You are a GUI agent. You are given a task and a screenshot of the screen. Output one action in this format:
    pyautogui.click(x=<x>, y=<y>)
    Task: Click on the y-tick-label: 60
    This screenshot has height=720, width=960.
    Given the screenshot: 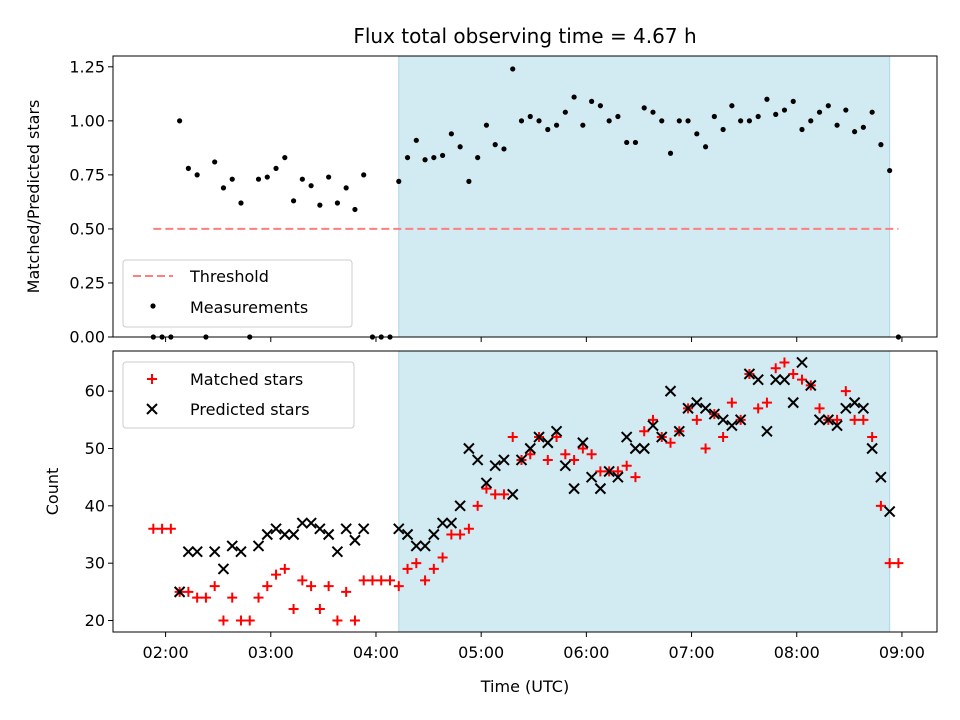 What is the action you would take?
    pyautogui.click(x=95, y=391)
    